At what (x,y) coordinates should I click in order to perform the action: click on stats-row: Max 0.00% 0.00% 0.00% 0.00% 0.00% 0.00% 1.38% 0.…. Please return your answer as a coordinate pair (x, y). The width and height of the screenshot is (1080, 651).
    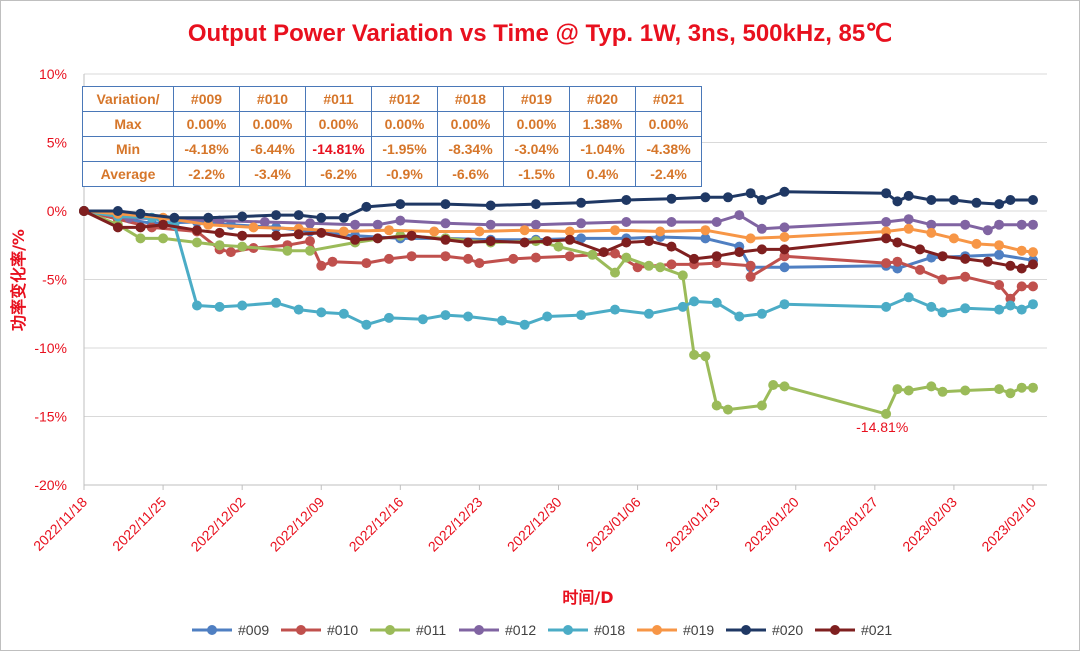
    Looking at the image, I should click on (392, 124).